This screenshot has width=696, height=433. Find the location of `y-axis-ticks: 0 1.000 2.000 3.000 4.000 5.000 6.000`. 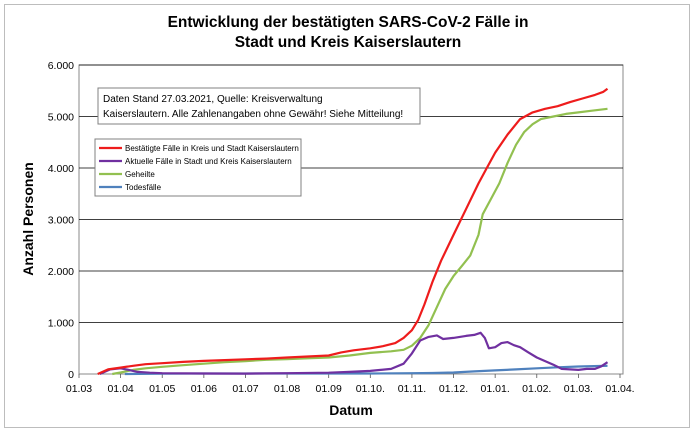

y-axis-ticks: 0 1.000 2.000 3.000 4.000 5.000 6.000 is located at coordinates (61, 220).